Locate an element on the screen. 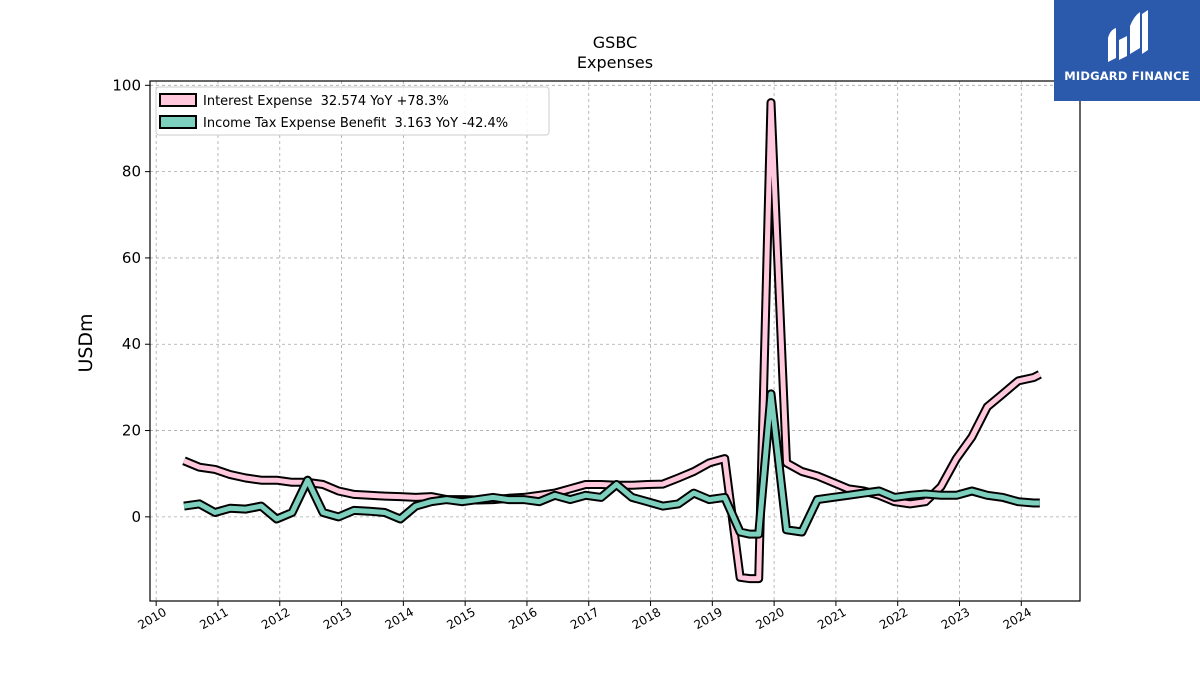 The height and width of the screenshot is (675, 1200). y-tick-label: 100 is located at coordinates (126, 85).